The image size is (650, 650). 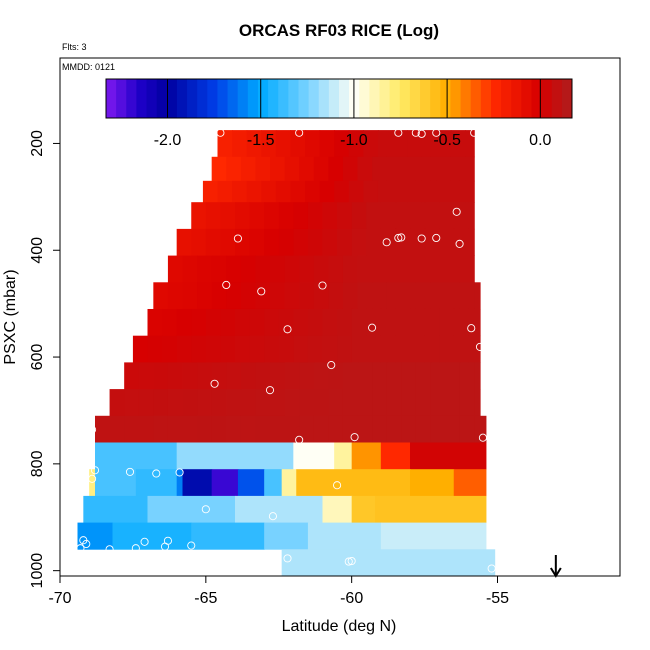 What do you see at coordinates (44, 359) in the screenshot?
I see `y-axis: 200 400 600 800 1000` at bounding box center [44, 359].